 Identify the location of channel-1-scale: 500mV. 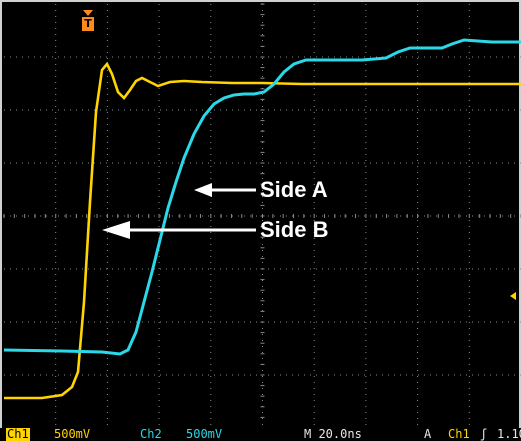
(72, 434).